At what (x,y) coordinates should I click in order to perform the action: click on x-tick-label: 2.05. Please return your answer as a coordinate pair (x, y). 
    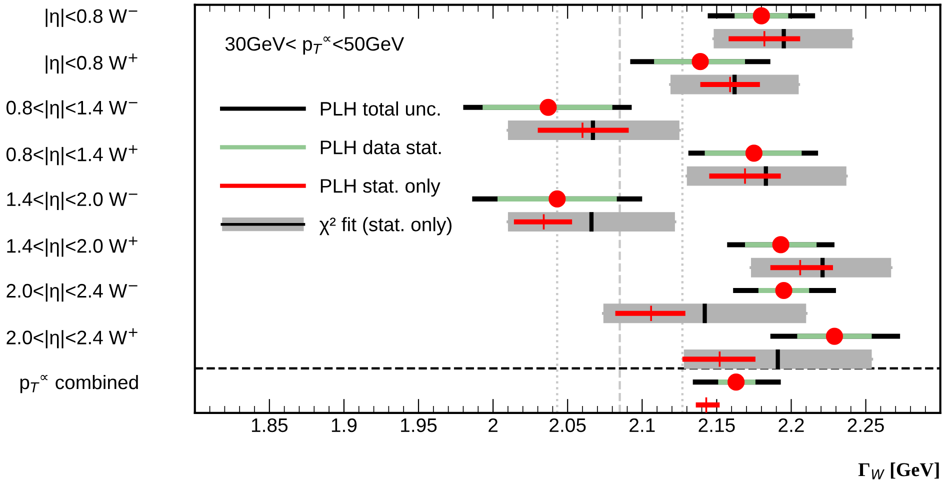
    Looking at the image, I should click on (568, 425).